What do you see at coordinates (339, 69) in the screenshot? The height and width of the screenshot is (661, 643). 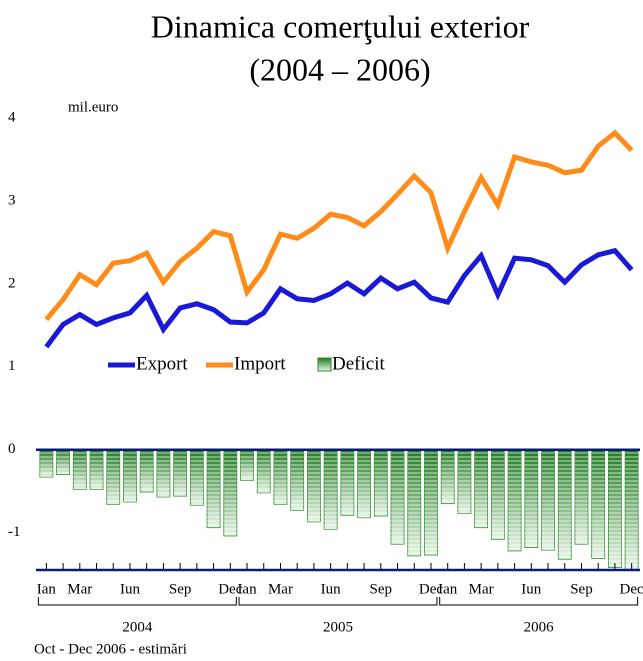 I see `chart-subtitle: (2004 – 2006)` at bounding box center [339, 69].